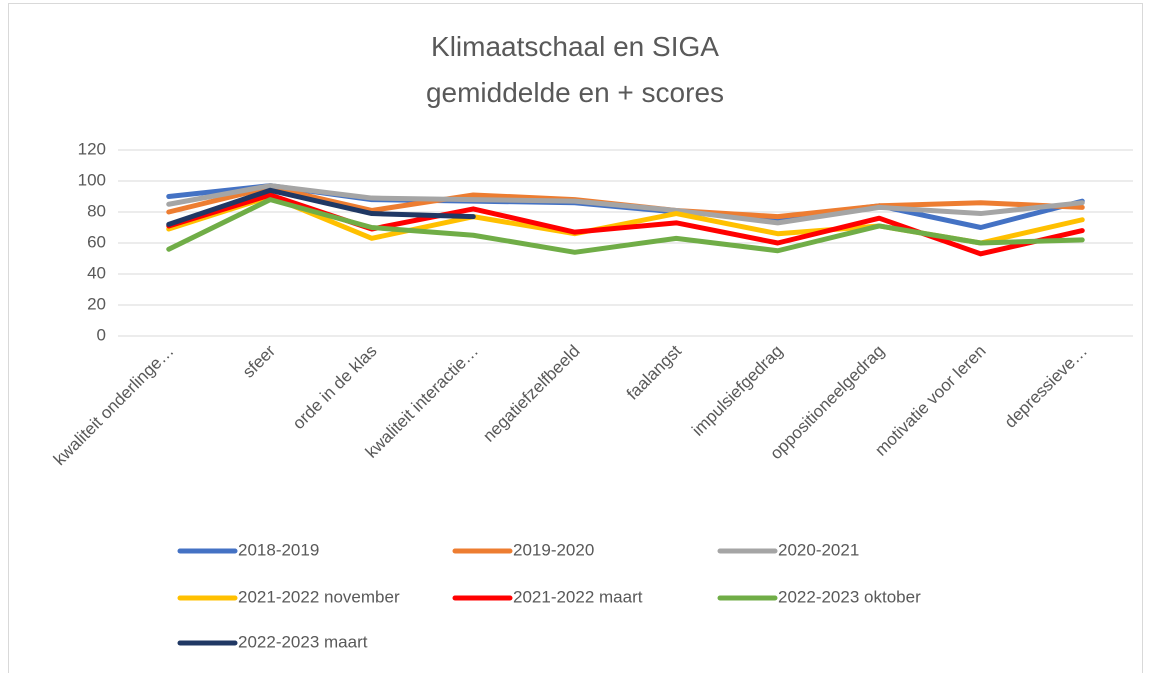  Describe the element at coordinates (96, 210) in the screenshot. I see `y-tick-label: 80` at that location.